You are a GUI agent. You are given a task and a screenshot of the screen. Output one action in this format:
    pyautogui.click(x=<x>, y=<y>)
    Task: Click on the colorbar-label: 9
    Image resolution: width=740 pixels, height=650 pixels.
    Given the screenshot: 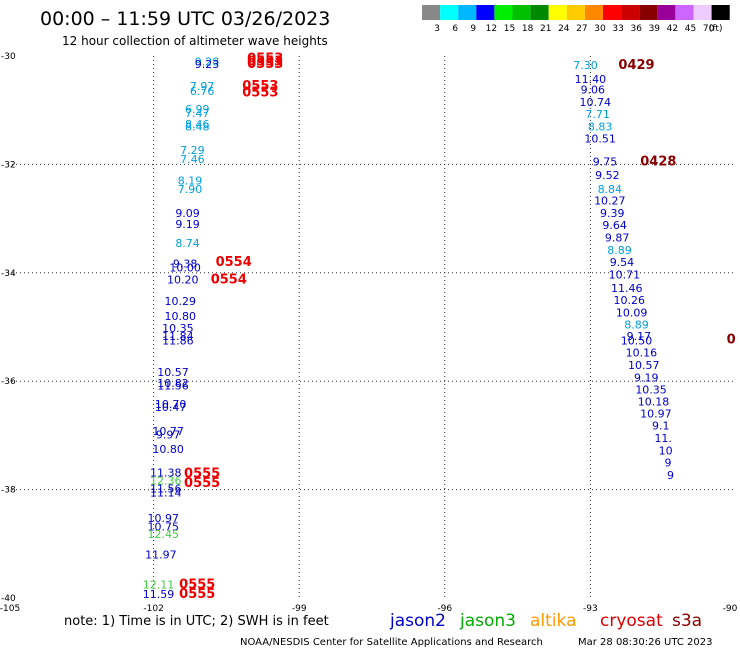 What is the action you would take?
    pyautogui.click(x=473, y=29)
    